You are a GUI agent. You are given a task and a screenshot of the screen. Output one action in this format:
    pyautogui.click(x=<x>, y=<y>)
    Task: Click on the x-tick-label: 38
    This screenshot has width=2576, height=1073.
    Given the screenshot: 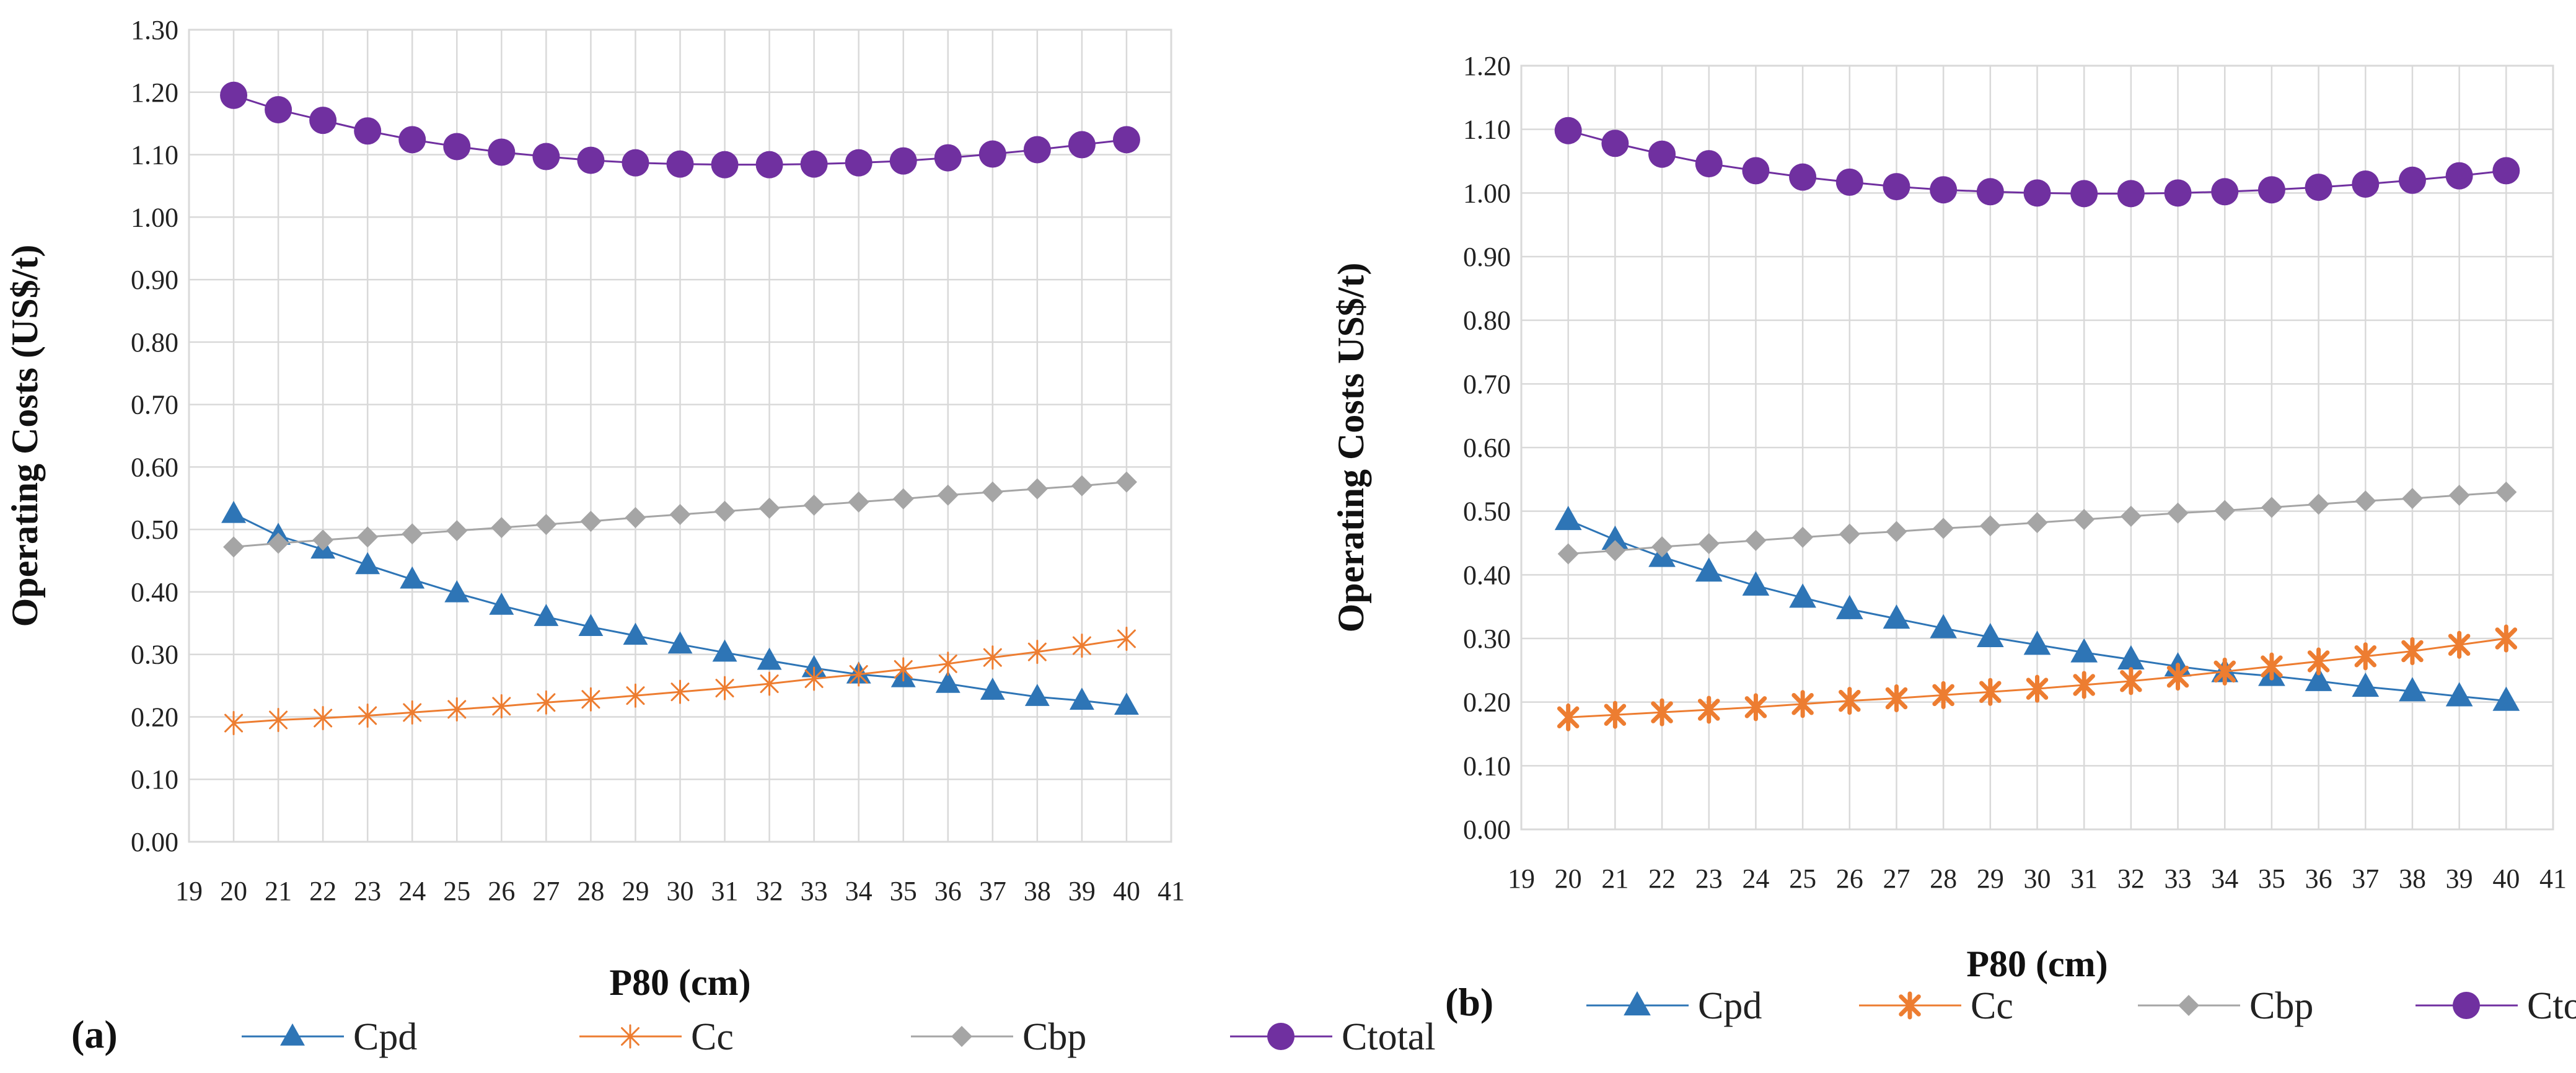 What is the action you would take?
    pyautogui.click(x=2413, y=878)
    